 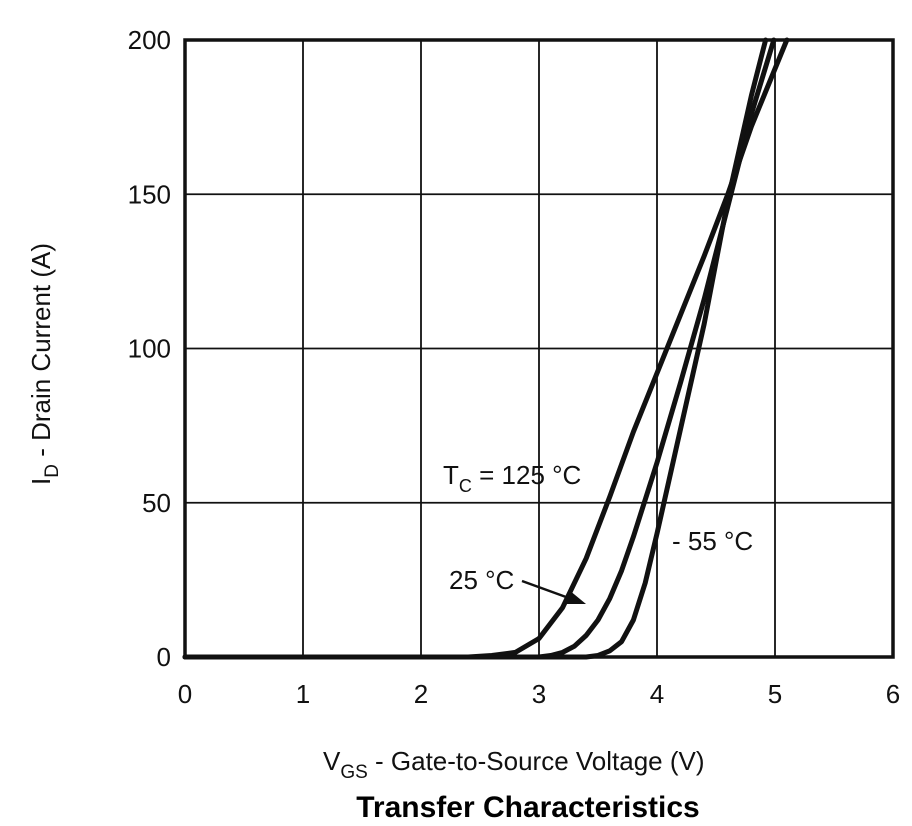 What do you see at coordinates (893, 694) in the screenshot?
I see `x-tick-label: 6` at bounding box center [893, 694].